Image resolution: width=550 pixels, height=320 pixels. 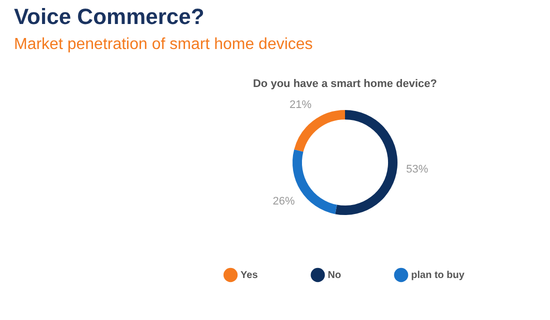 What do you see at coordinates (438, 275) in the screenshot?
I see `legend-label: plan to buy` at bounding box center [438, 275].